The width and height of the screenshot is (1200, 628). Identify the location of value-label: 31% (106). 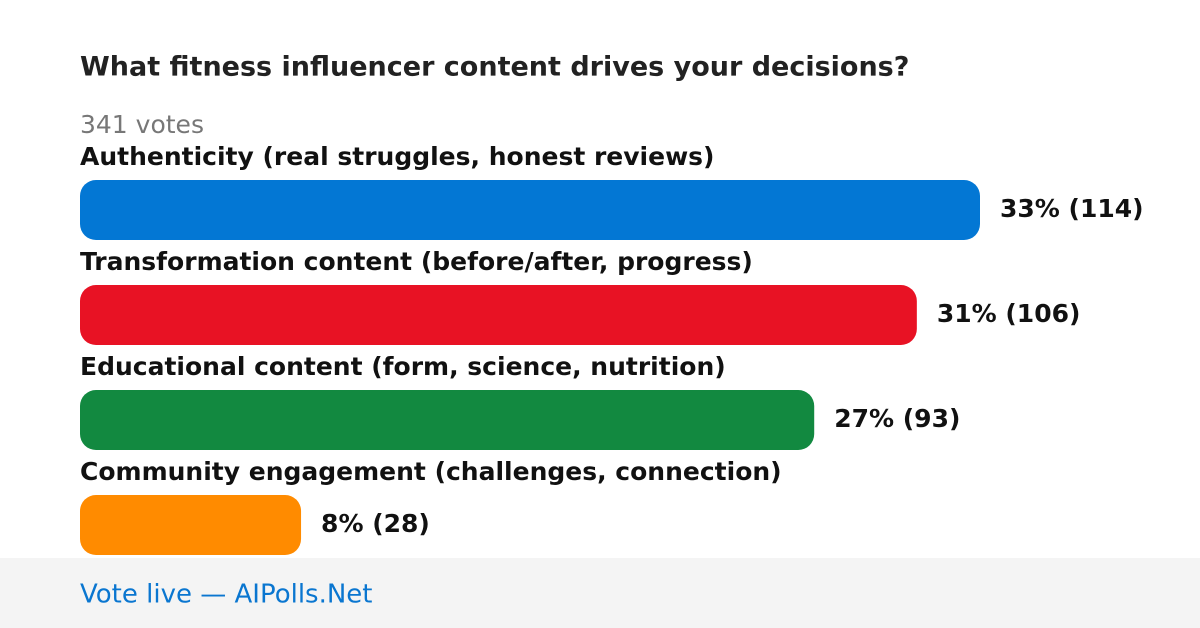
(1009, 313).